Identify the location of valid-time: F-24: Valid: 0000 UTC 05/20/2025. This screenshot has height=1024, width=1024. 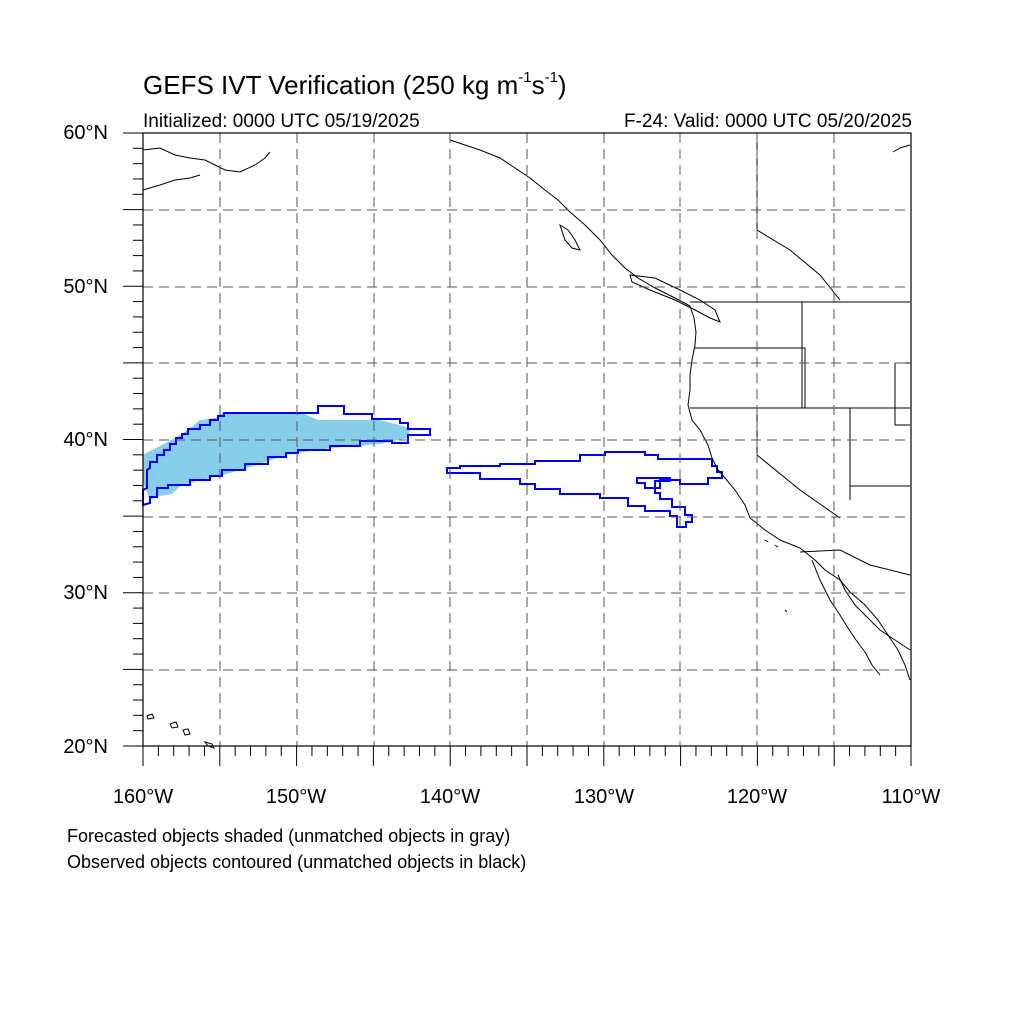
(768, 121).